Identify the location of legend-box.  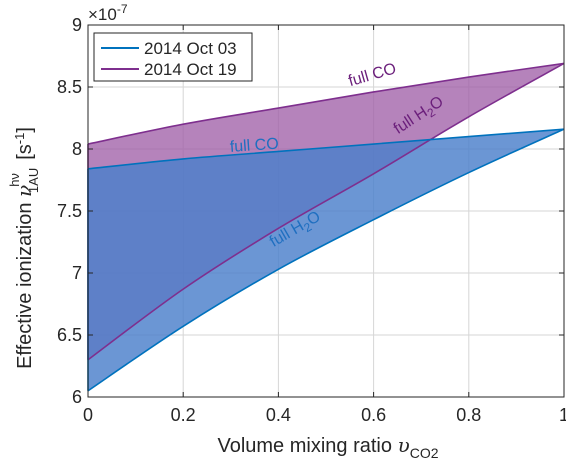
(173, 57).